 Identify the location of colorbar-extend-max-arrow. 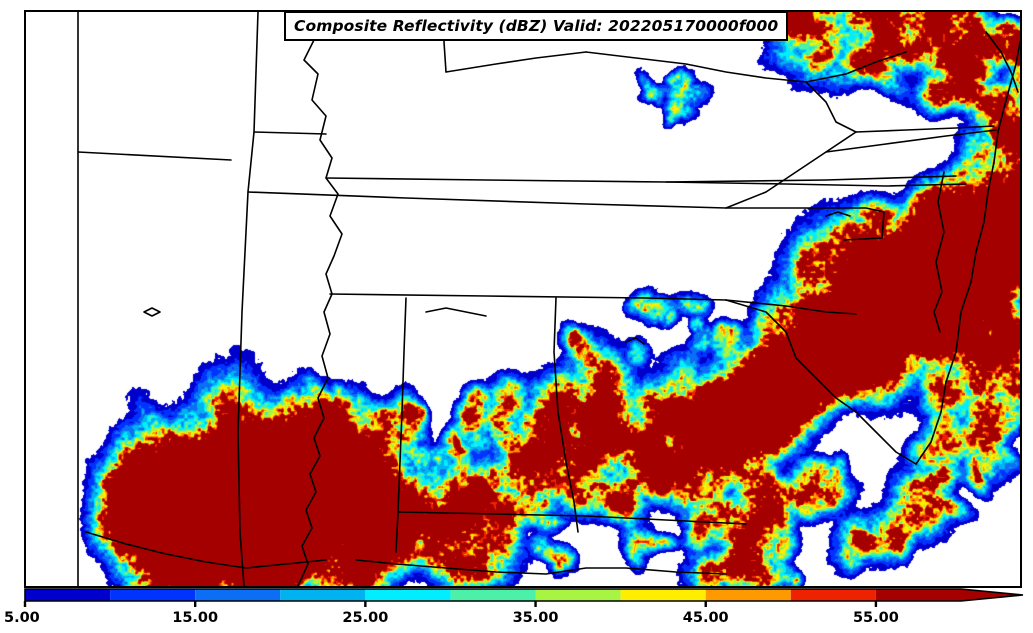
(992, 595).